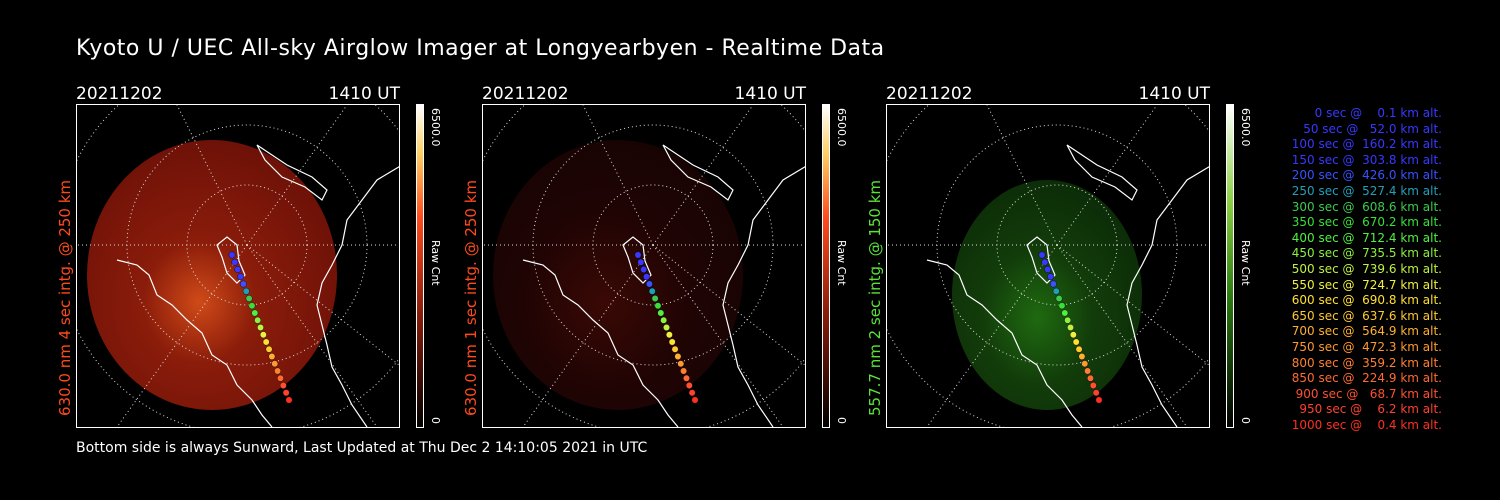 The height and width of the screenshot is (500, 1500). I want to click on legend-row: 900 sec @ 68.7 km alt., so click(1366, 393).